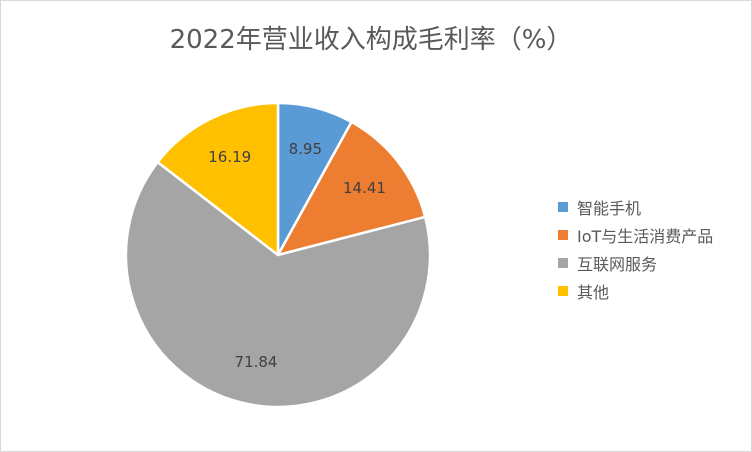  I want to click on data-label: 14.41, so click(364, 188).